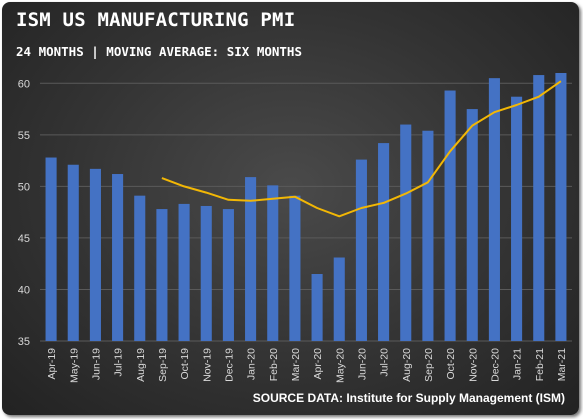 This screenshot has height=419, width=583. Describe the element at coordinates (207, 365) in the screenshot. I see `x-tick-label: Nov-19` at that location.